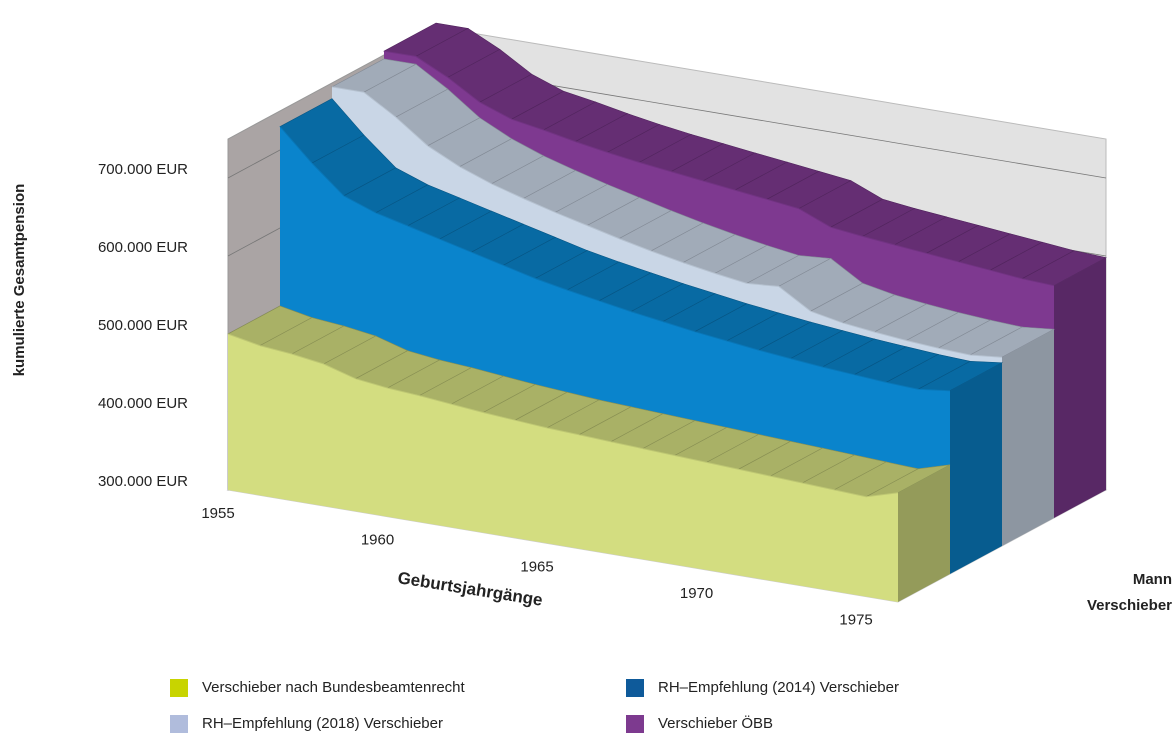  I want to click on x-tick-label: 1975, so click(855, 620).